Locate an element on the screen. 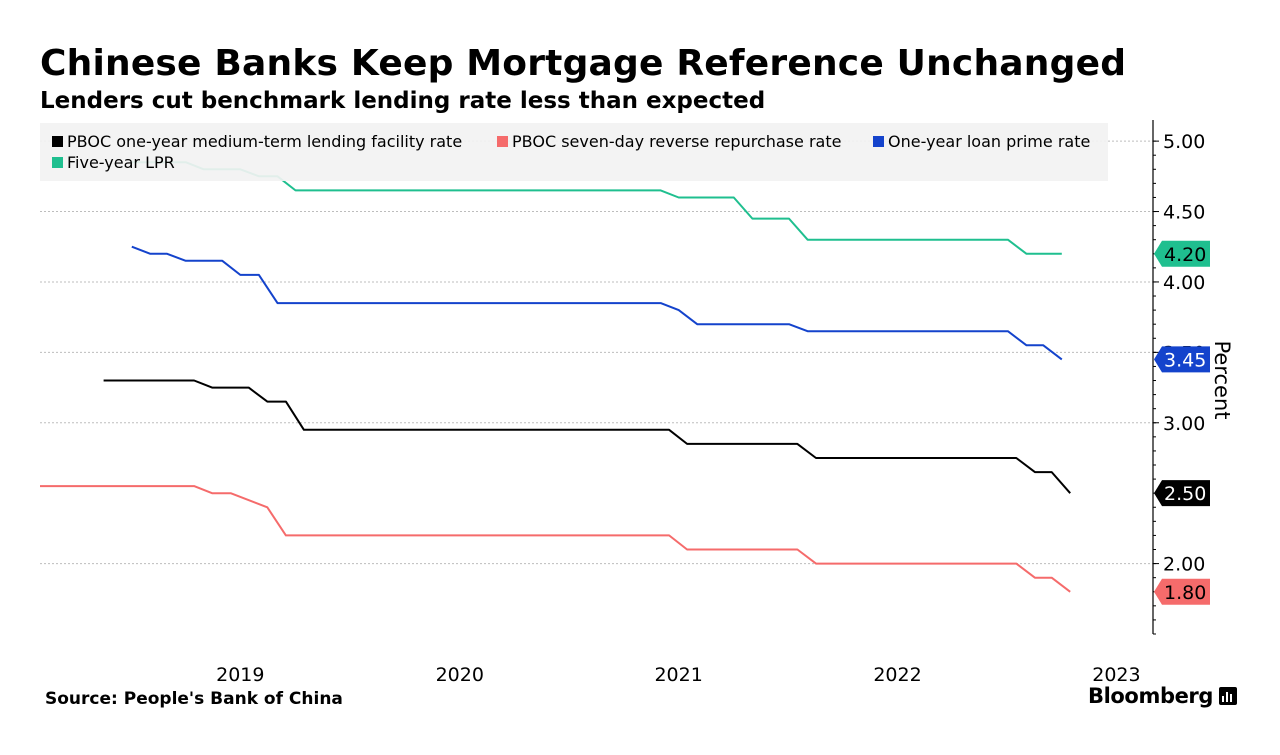  brand-text: Bloomberg is located at coordinates (1151, 696).